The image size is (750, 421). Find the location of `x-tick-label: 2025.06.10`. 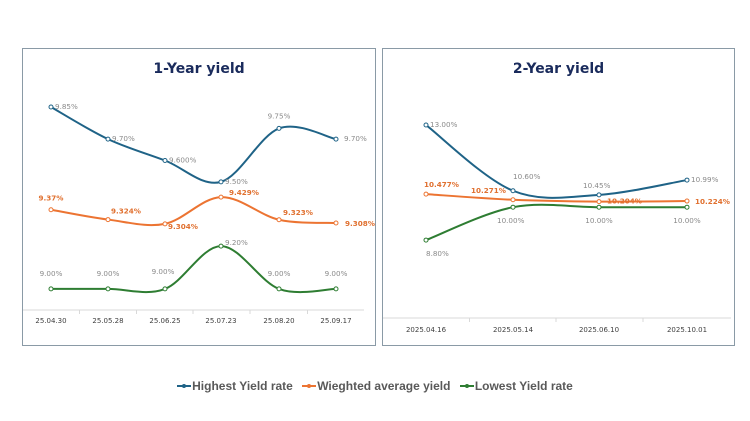

x-tick-label: 2025.06.10 is located at coordinates (599, 330).